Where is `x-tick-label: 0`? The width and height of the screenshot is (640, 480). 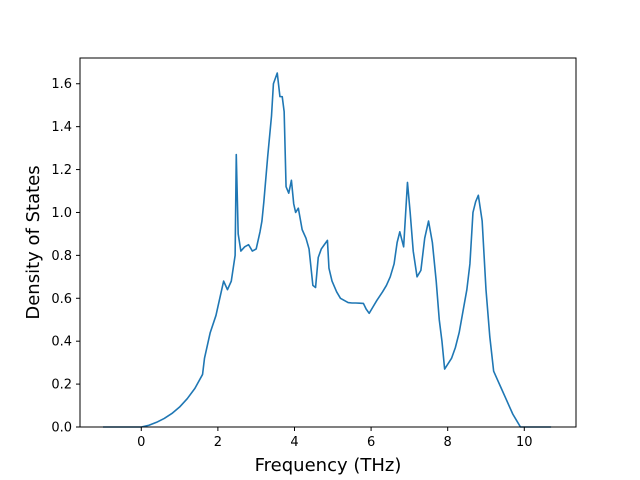
x-tick-label: 0 is located at coordinates (141, 442).